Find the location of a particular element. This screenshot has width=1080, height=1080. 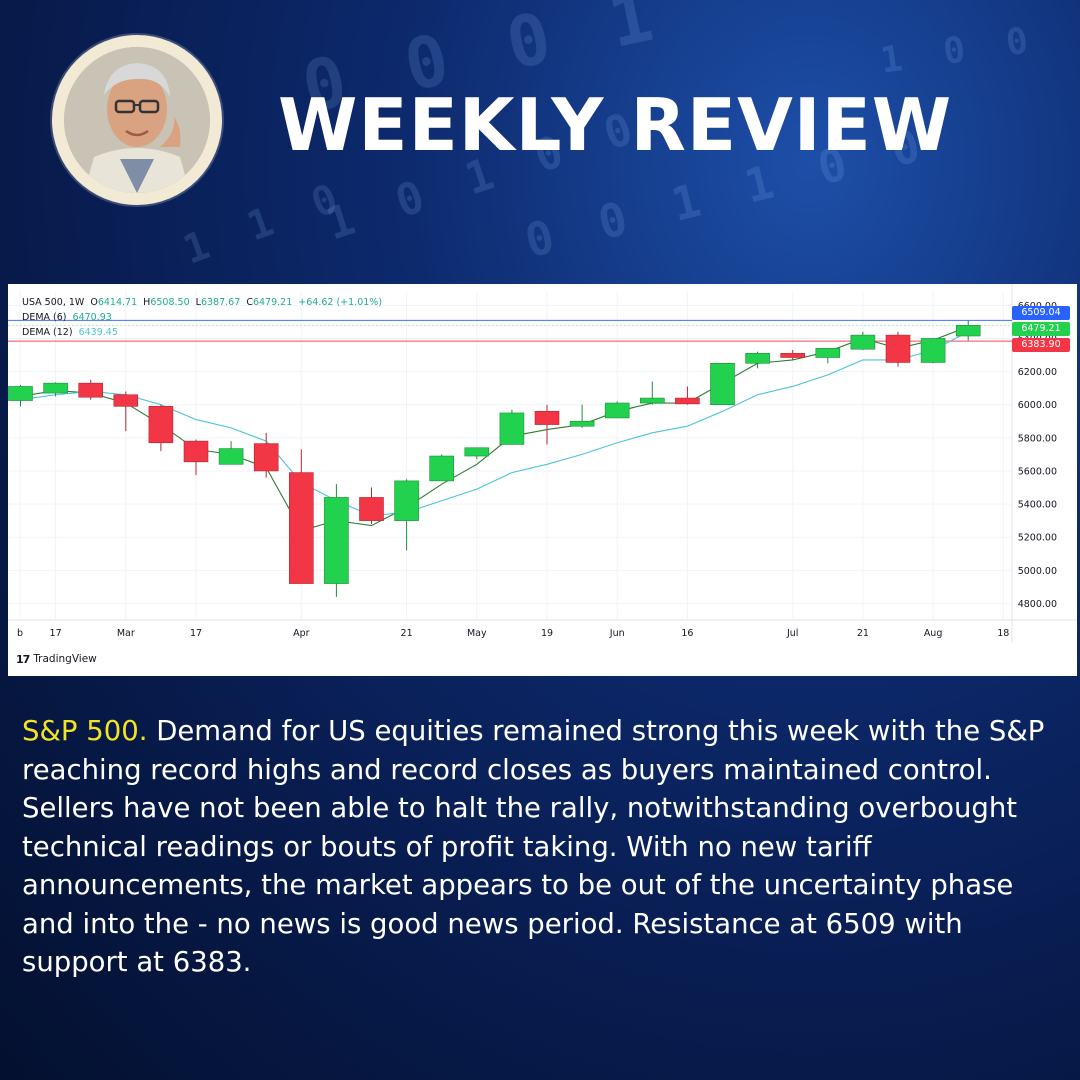

y-tick-label: 6200.00 is located at coordinates (1037, 372).